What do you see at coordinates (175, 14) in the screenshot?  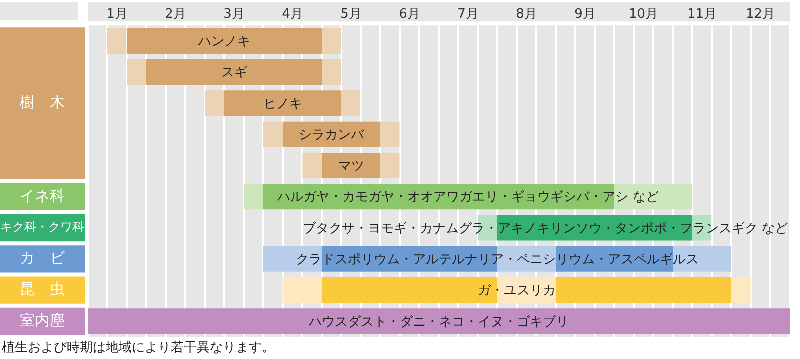 I see `x-tick-label: 2月` at bounding box center [175, 14].